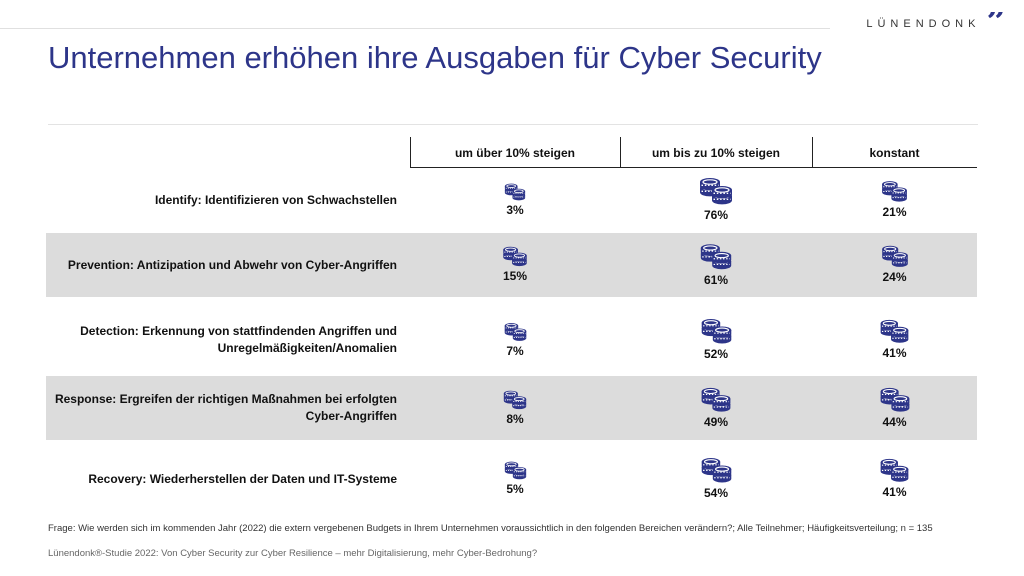  What do you see at coordinates (515, 489) in the screenshot?
I see `percentage-value: 5%` at bounding box center [515, 489].